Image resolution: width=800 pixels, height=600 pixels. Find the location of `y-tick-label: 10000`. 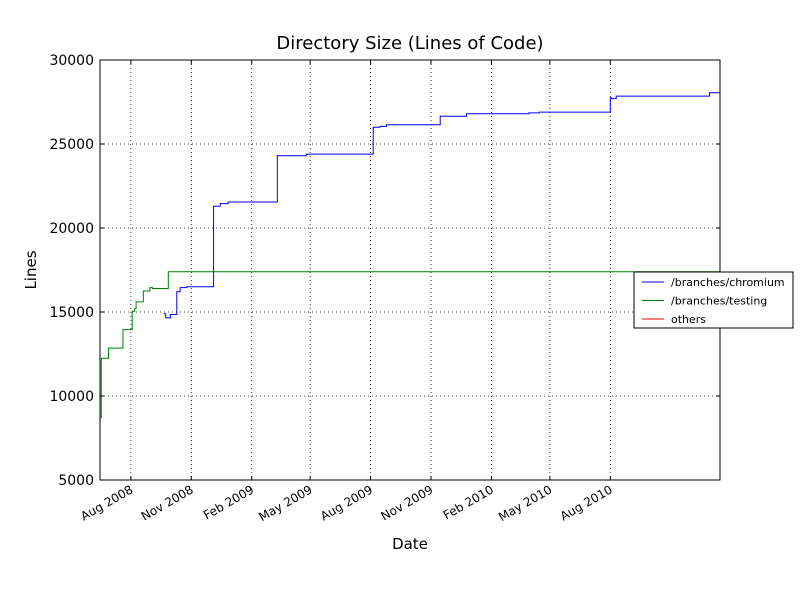

y-tick-label: 10000 is located at coordinates (71, 397).